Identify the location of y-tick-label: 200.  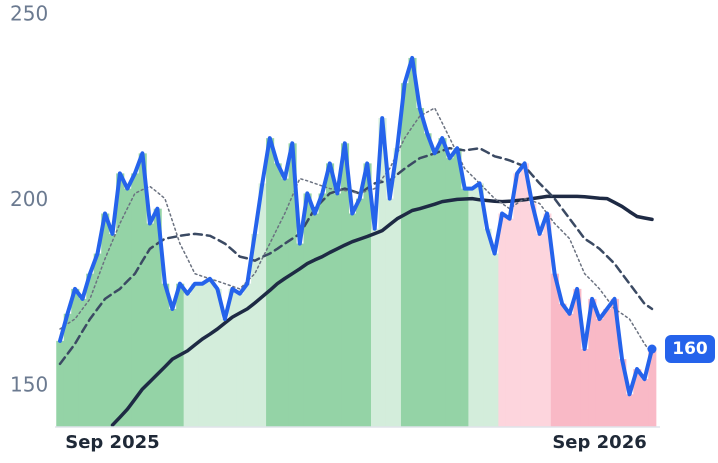
(29, 199).